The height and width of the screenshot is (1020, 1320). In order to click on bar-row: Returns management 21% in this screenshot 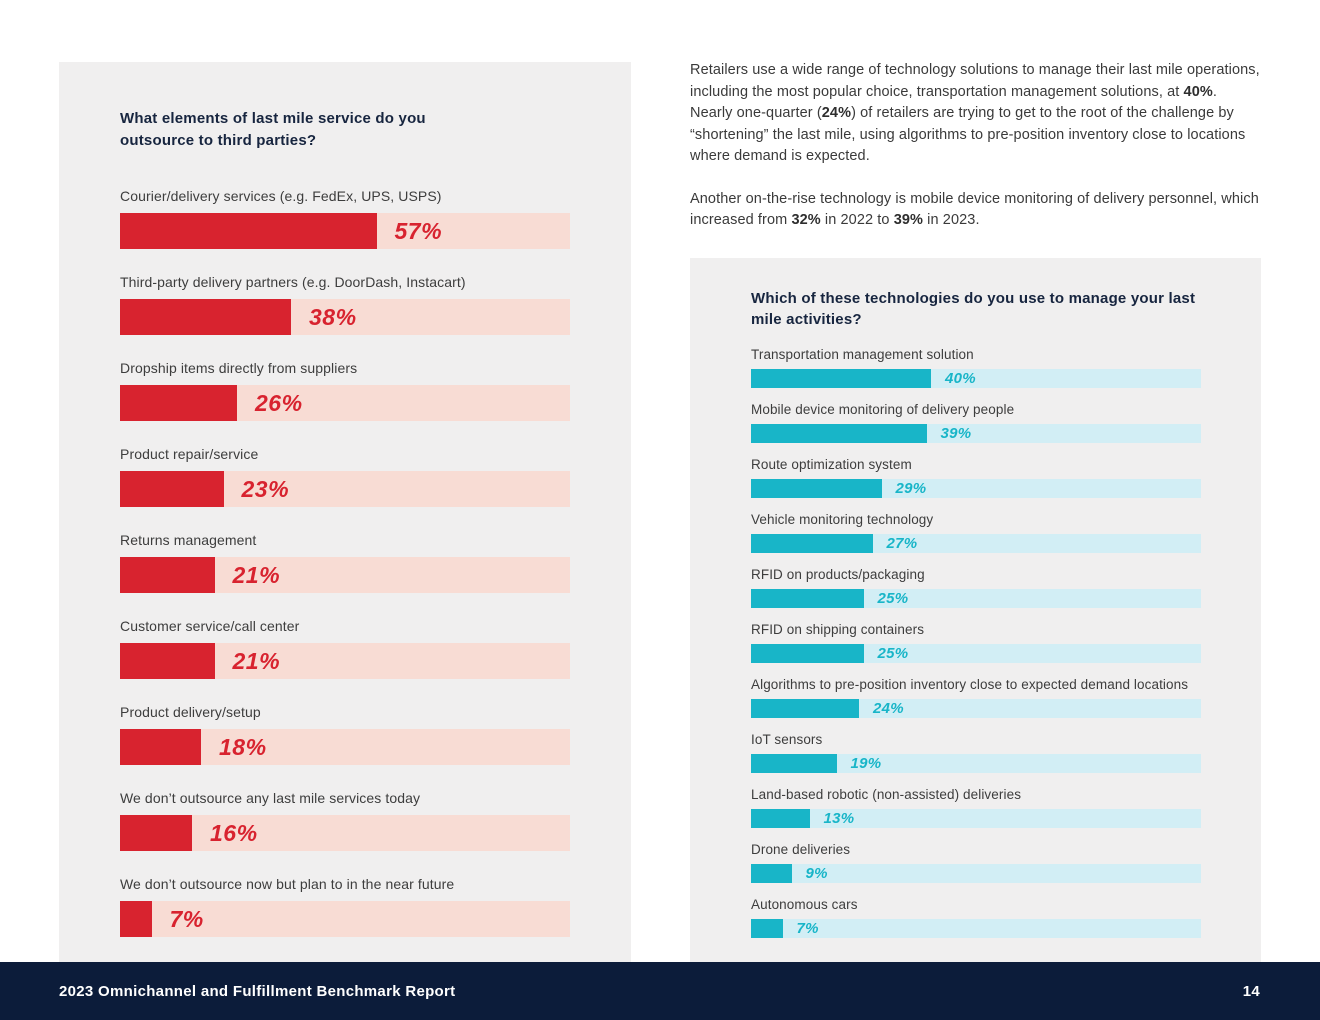, I will do `click(345, 562)`.